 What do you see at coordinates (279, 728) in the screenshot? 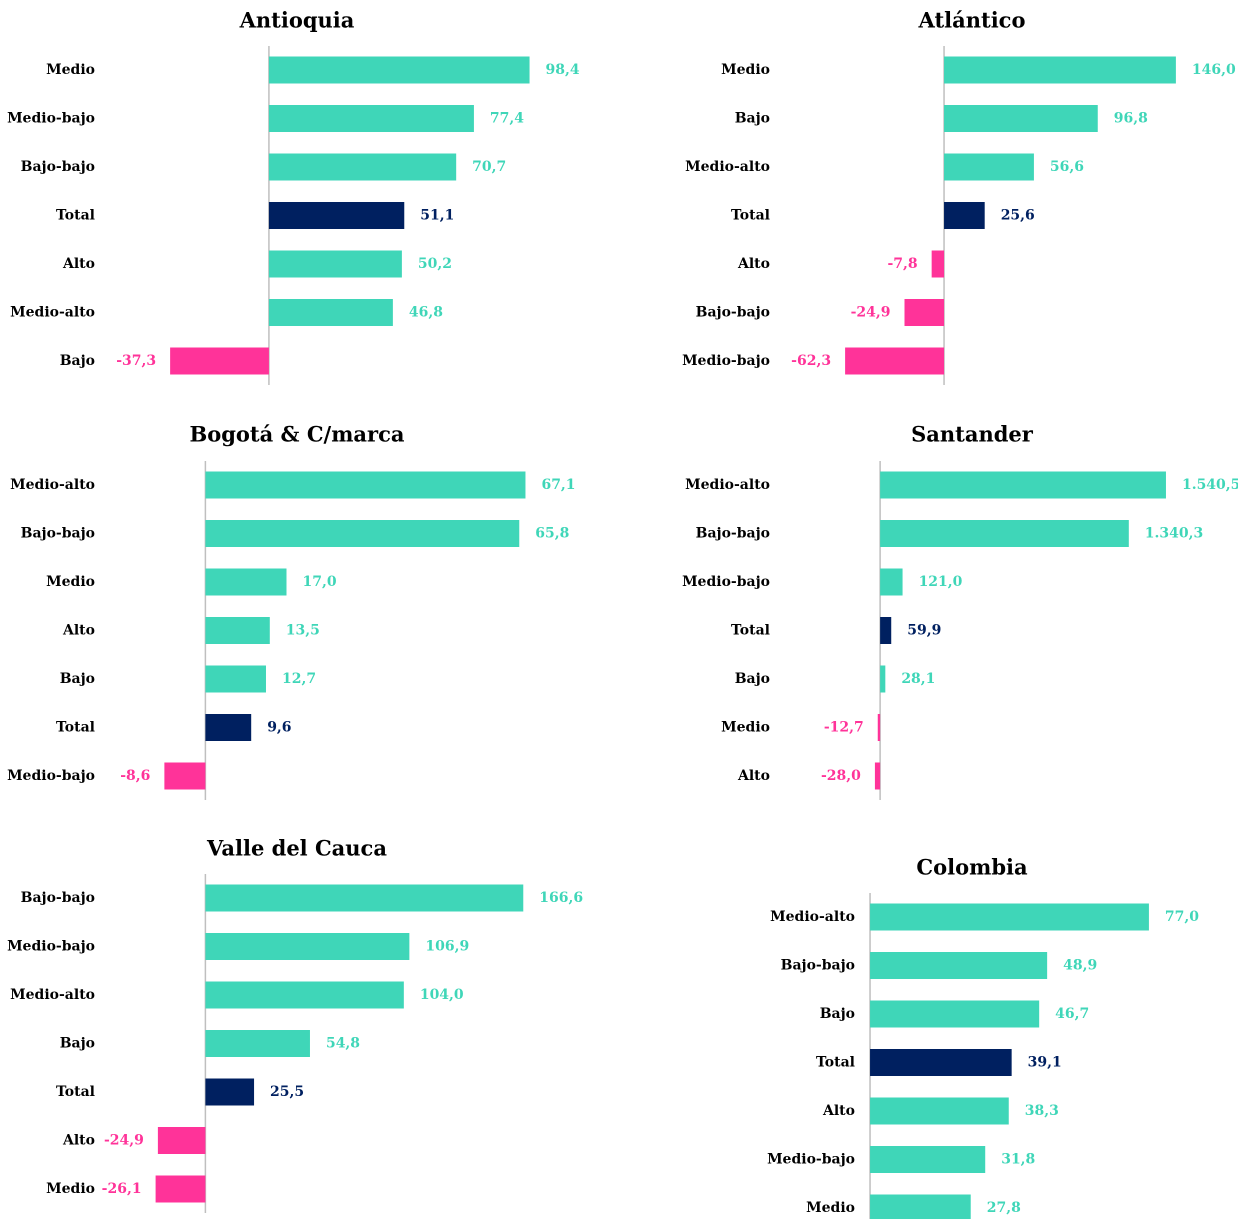
I see `value-label: 9,6` at bounding box center [279, 728].